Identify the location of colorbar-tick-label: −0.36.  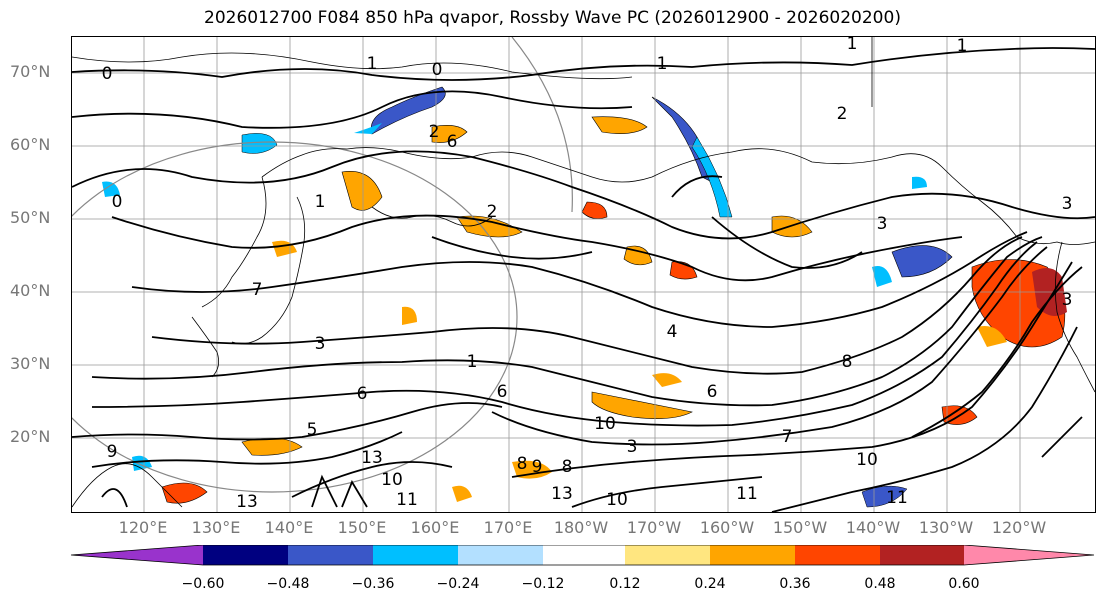
(373, 584).